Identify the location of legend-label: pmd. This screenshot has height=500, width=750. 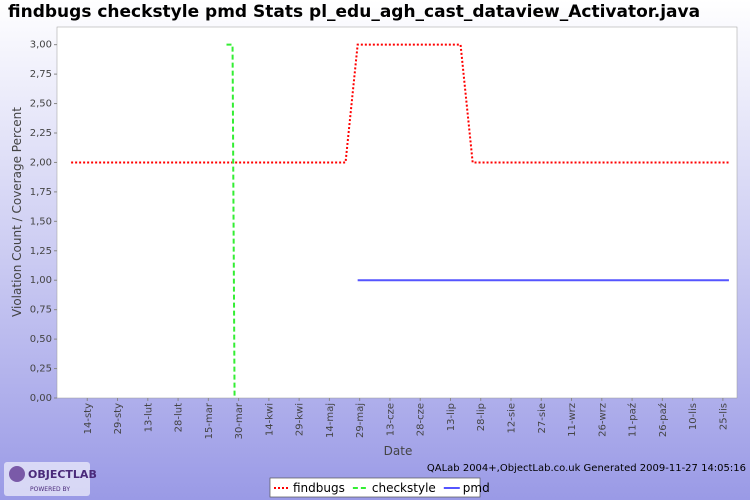
(476, 488).